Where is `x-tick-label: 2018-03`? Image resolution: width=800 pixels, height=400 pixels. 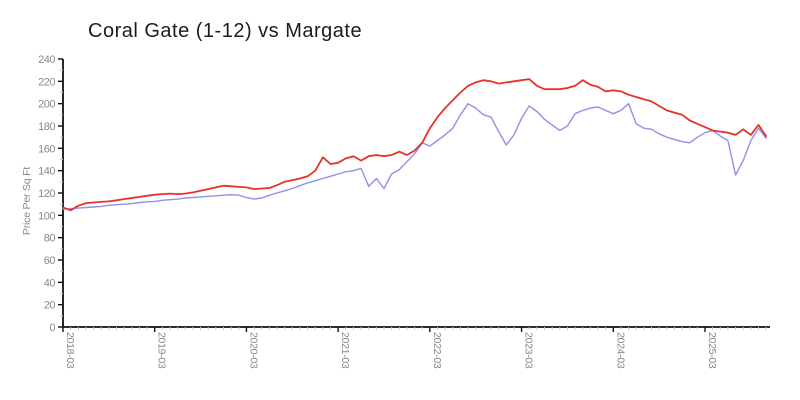
x-tick-label: 2018-03 is located at coordinates (70, 350).